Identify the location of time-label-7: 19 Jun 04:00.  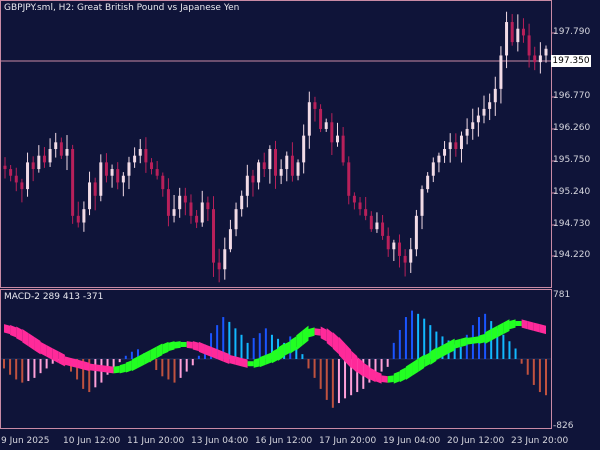
(412, 441).